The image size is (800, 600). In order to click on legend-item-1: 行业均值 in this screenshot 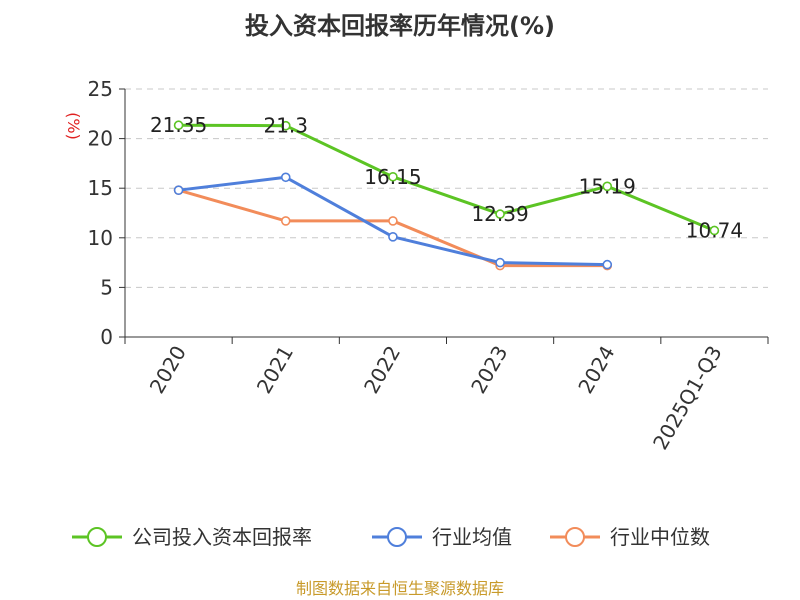, I will do `click(442, 537)`.